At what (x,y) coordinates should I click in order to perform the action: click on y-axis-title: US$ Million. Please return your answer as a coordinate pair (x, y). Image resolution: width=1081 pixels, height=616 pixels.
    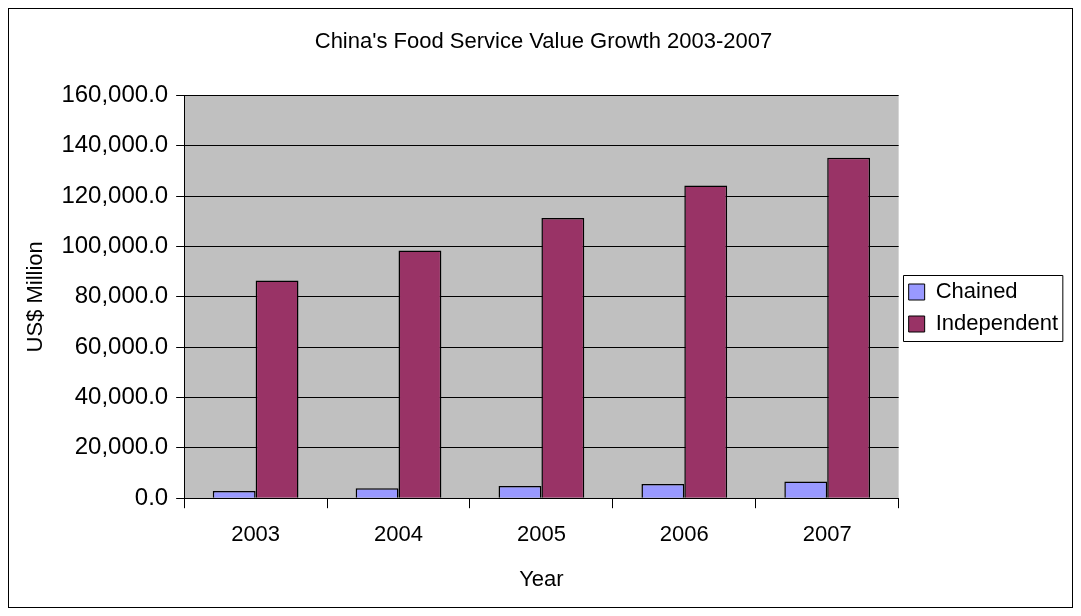
    Looking at the image, I should click on (35, 297).